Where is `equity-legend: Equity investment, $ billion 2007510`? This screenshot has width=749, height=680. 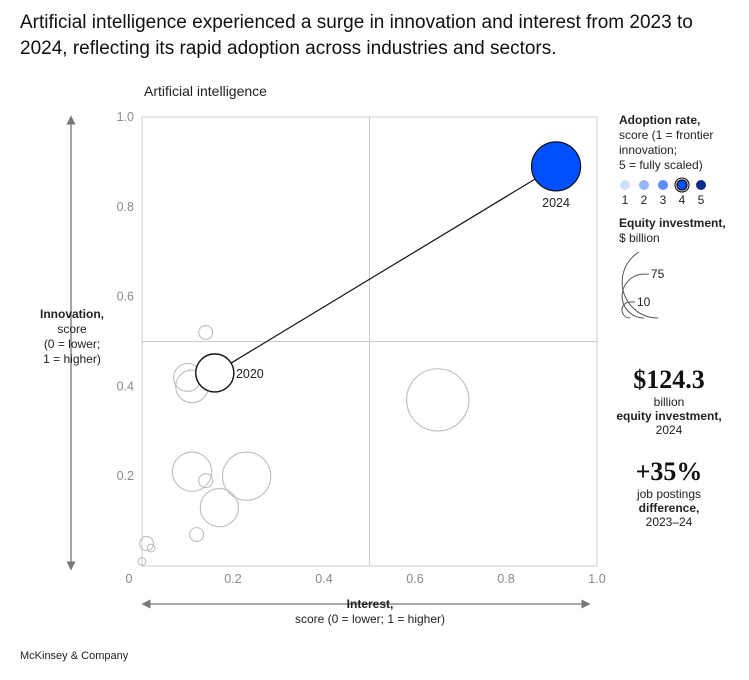
equity-legend: Equity investment, $ billion 2007510 is located at coordinates (681, 274).